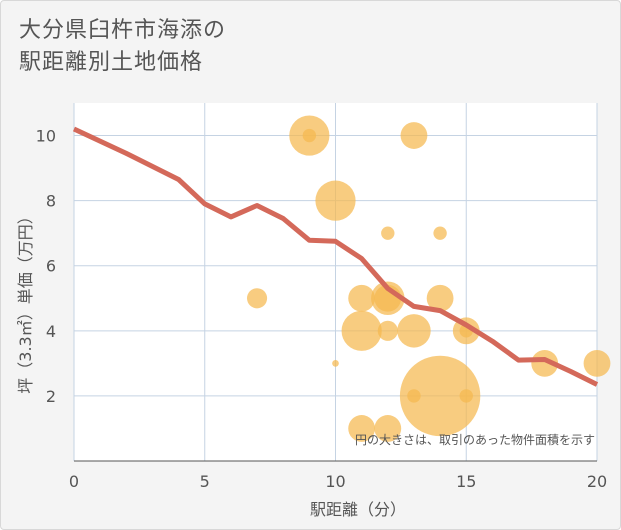 The width and height of the screenshot is (621, 530). I want to click on x-tick-label-3: 15, so click(466, 481).